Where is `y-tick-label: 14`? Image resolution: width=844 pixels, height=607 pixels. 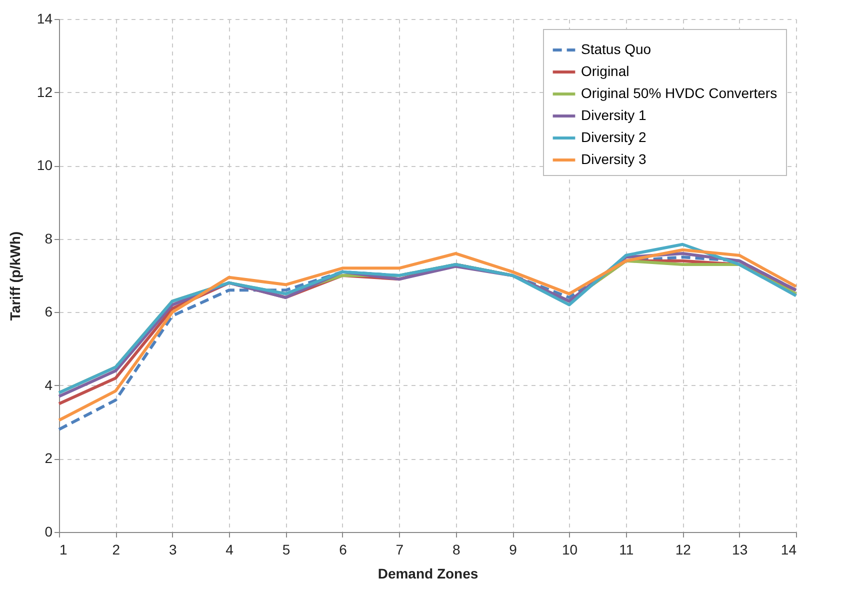 y-tick-label: 14 is located at coordinates (44, 18).